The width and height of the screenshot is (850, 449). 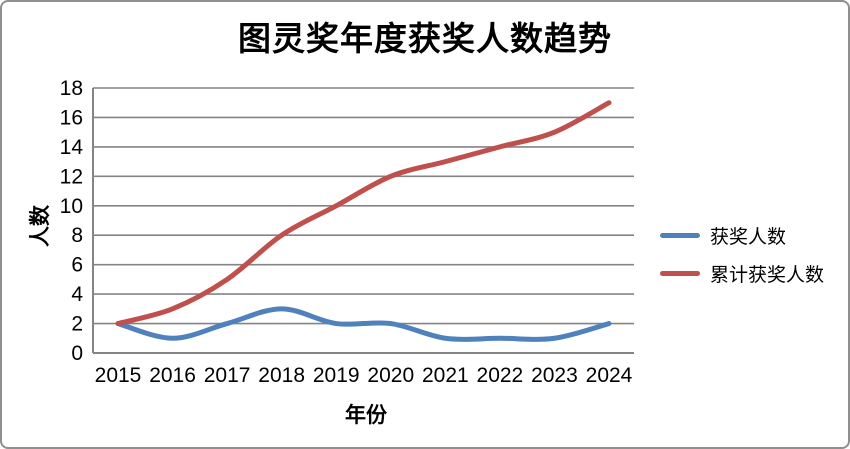 I want to click on y-tick-label: 4, so click(x=77, y=294).